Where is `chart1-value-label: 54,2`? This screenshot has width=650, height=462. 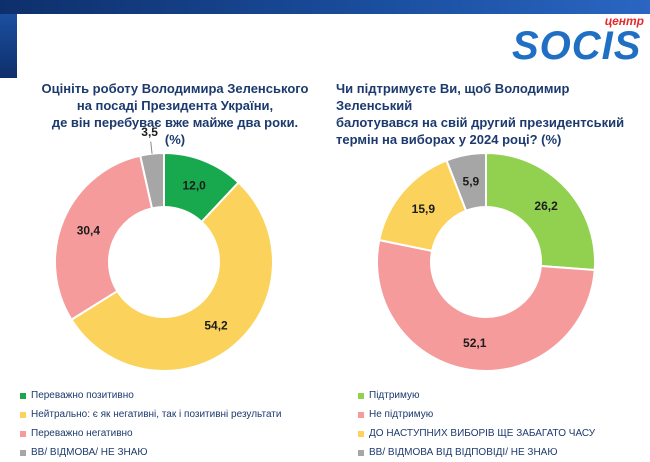
chart1-value-label: 54,2 is located at coordinates (216, 325).